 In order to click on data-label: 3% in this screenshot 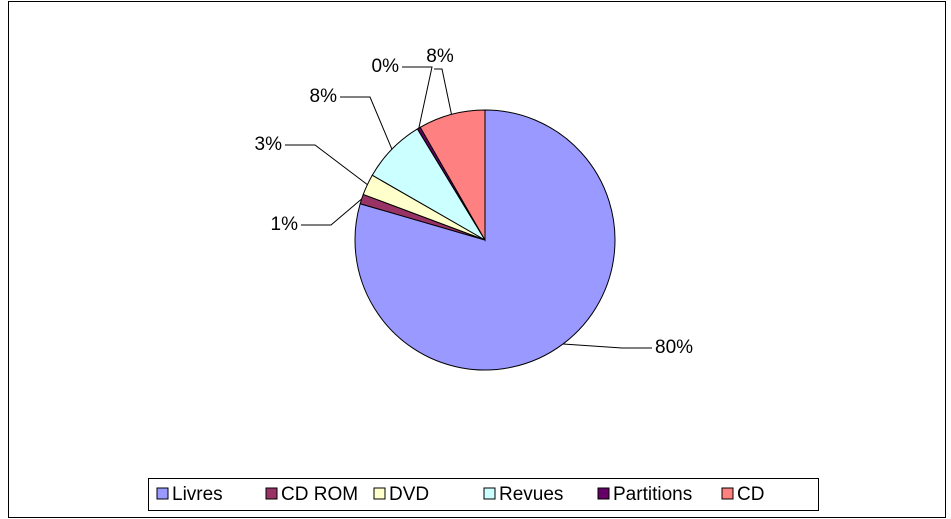, I will do `click(269, 144)`.